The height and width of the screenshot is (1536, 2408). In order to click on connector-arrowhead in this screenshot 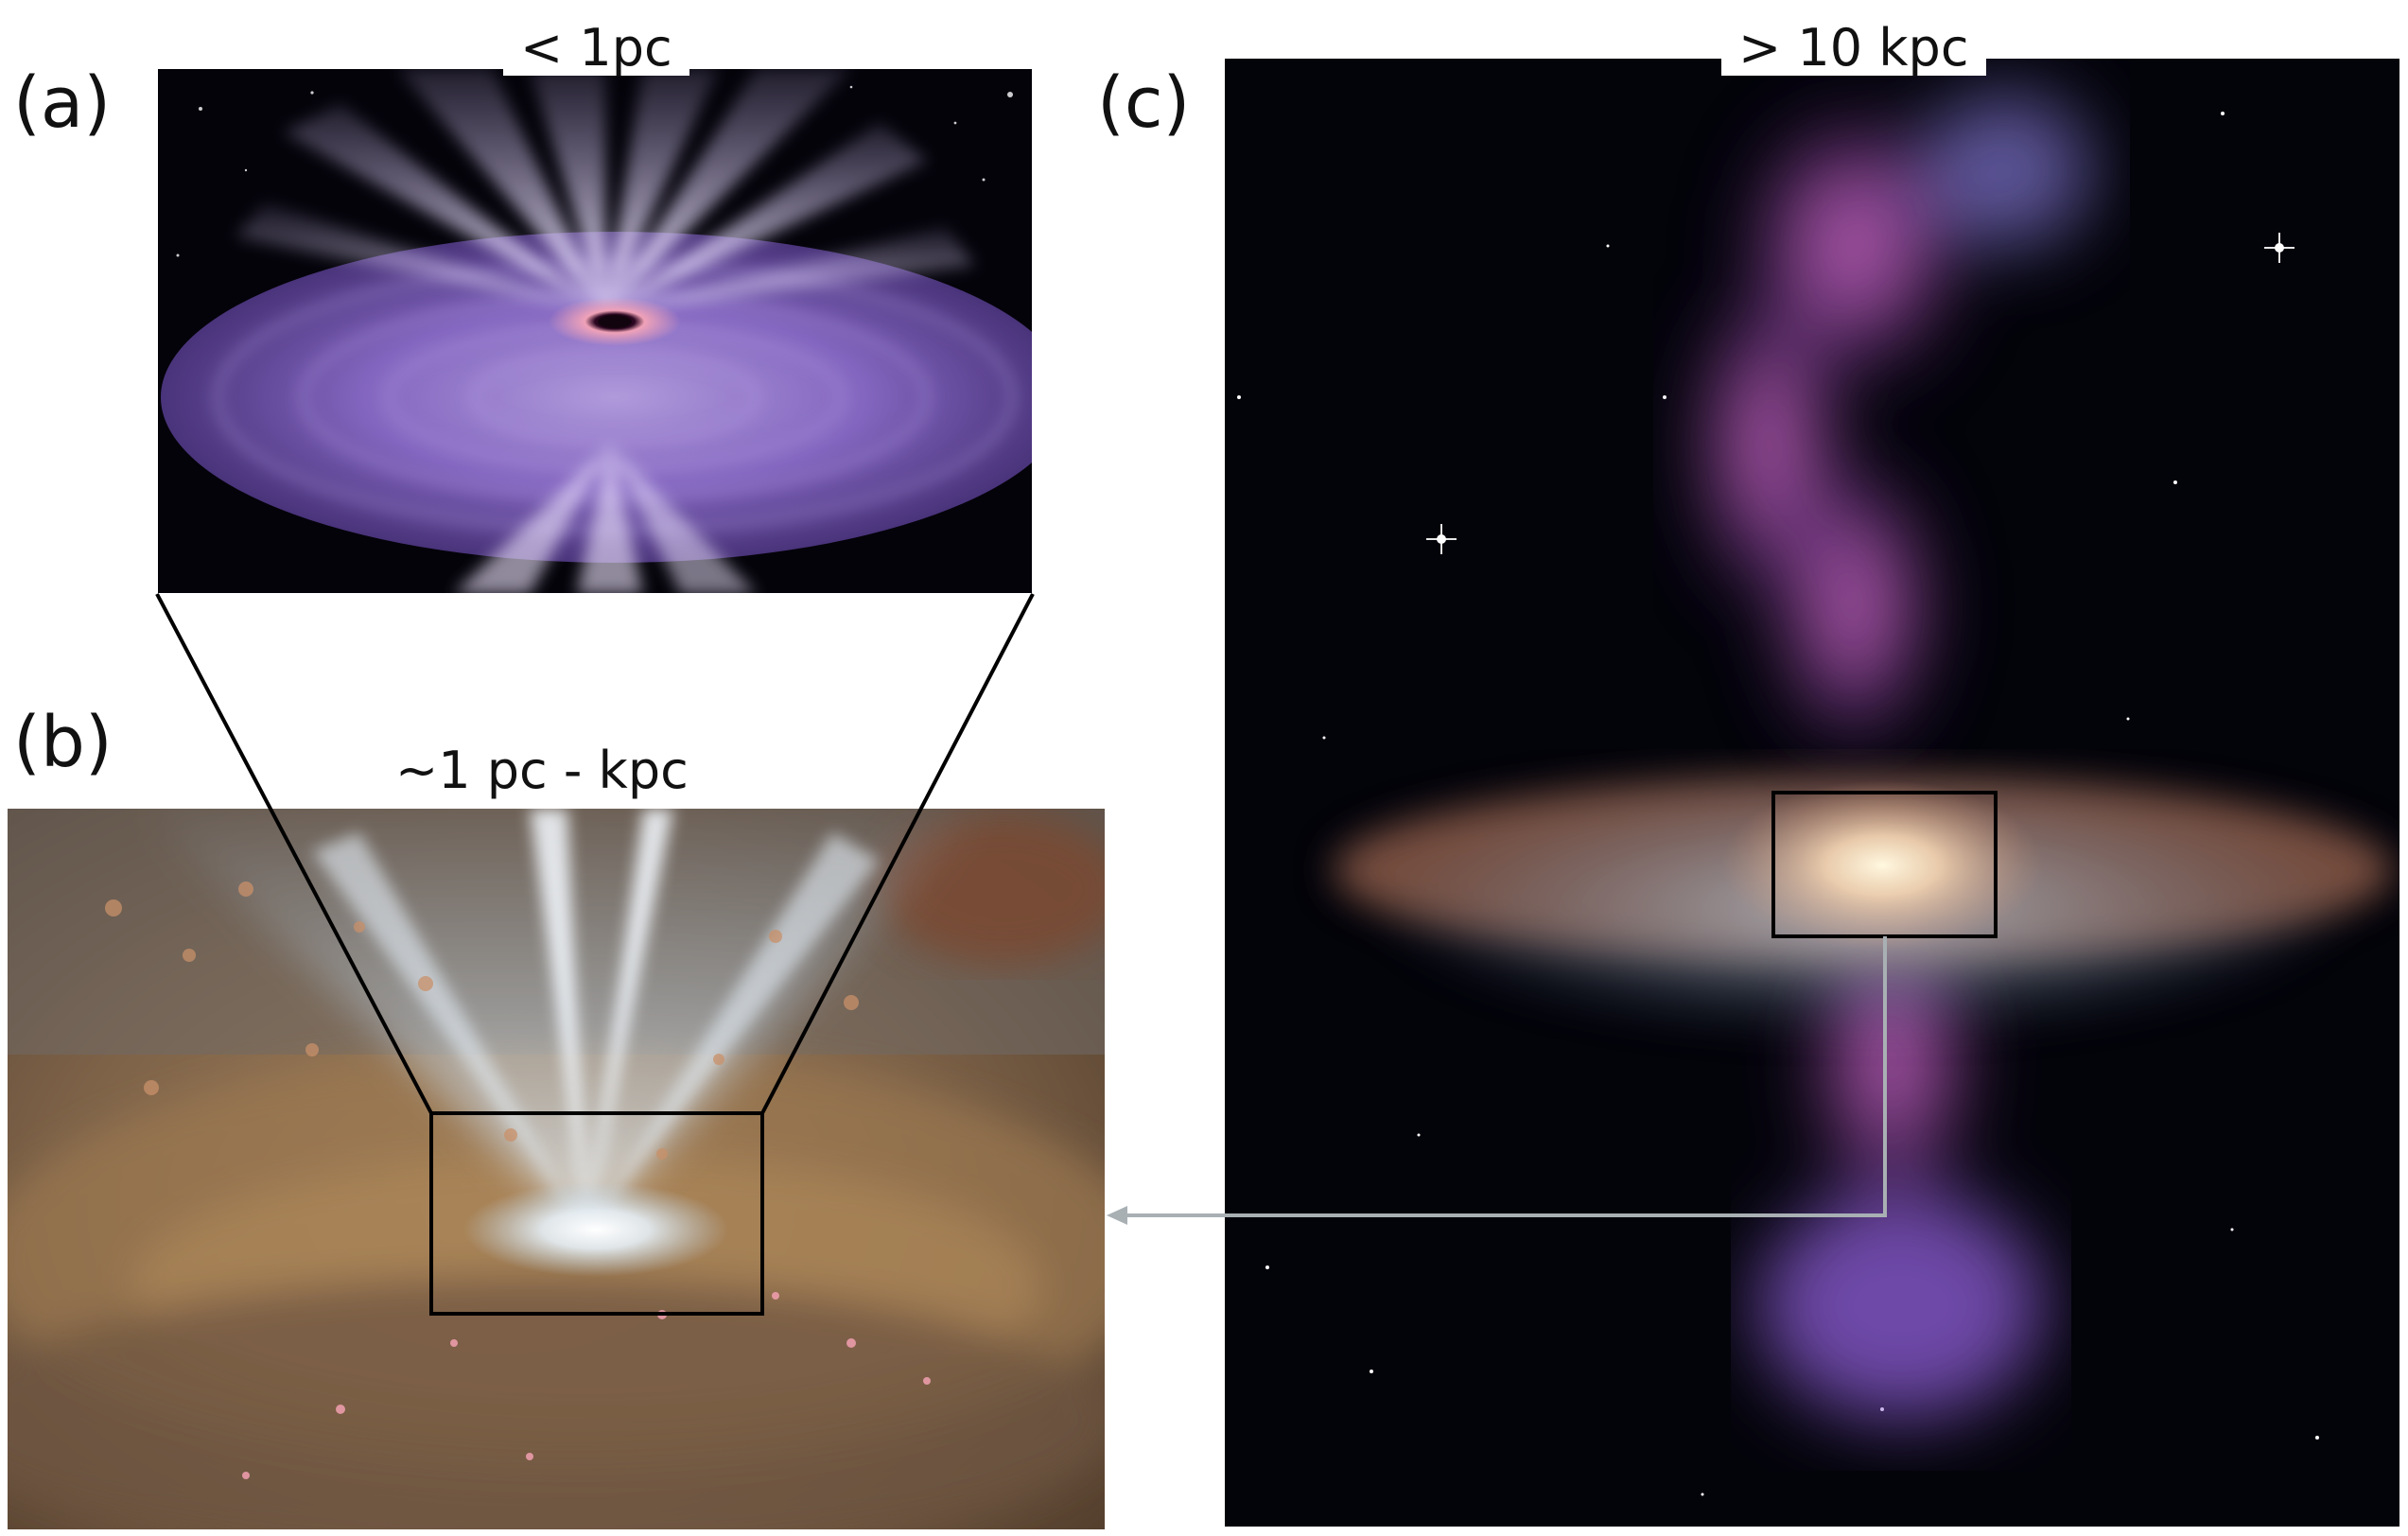, I will do `click(1117, 1215)`.